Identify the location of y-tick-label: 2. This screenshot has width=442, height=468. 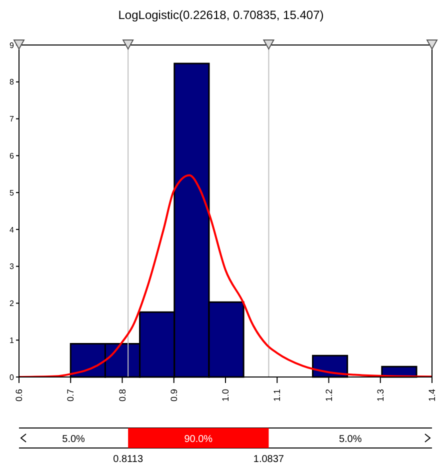
(12, 303).